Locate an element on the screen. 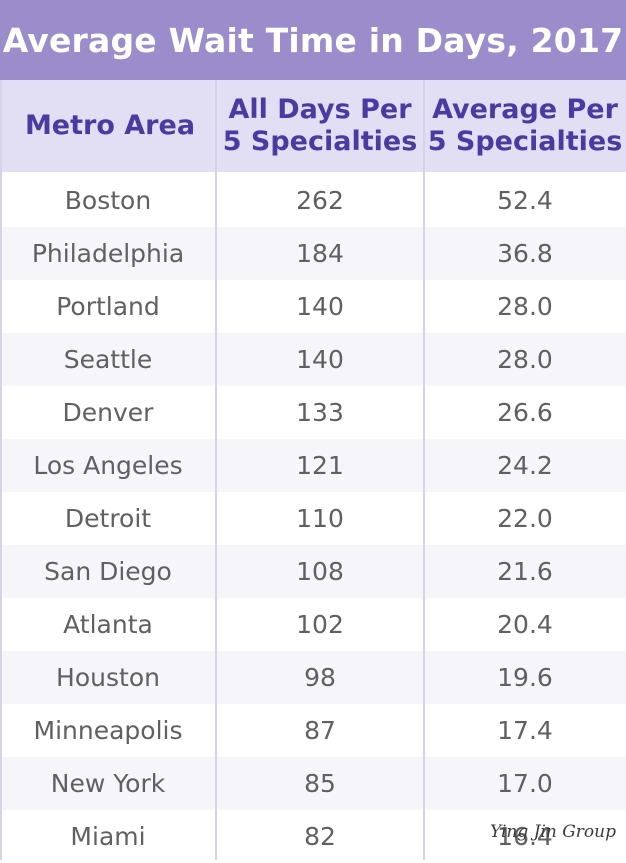 This screenshot has height=863, width=626. cell-average: 22.0 is located at coordinates (525, 518).